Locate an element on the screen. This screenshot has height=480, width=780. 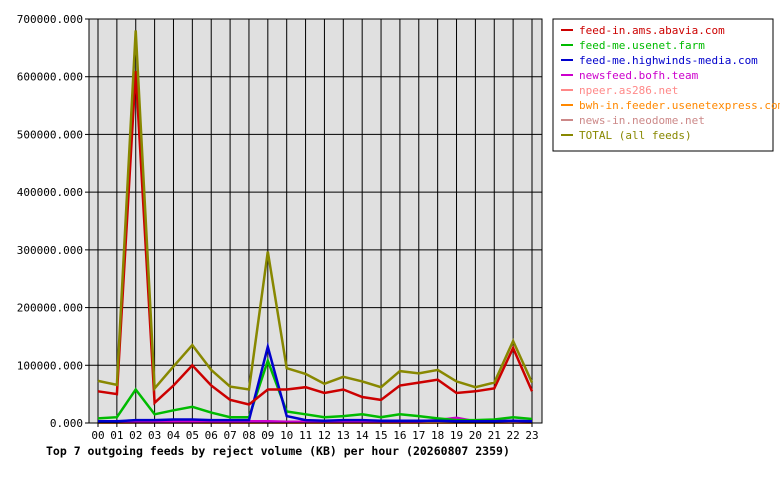
x-tick-label: 00 is located at coordinates (97, 435).